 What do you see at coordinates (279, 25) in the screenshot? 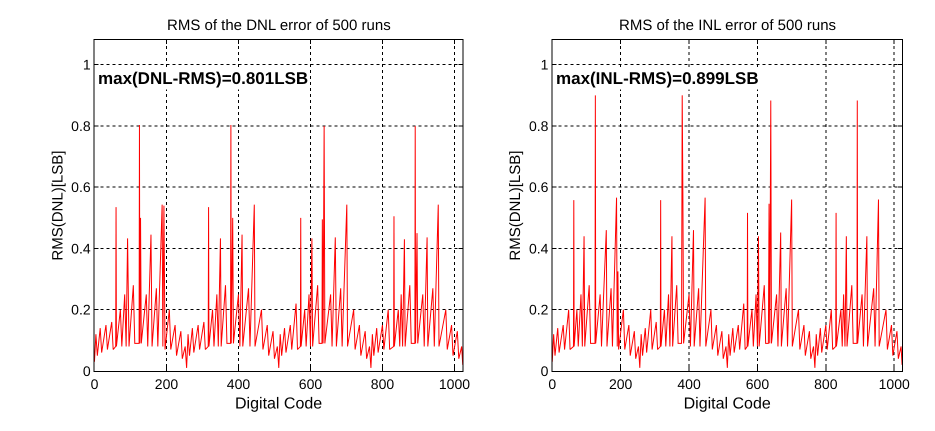
I see `chart-title: RMS of the DNL error of 500 runs` at bounding box center [279, 25].